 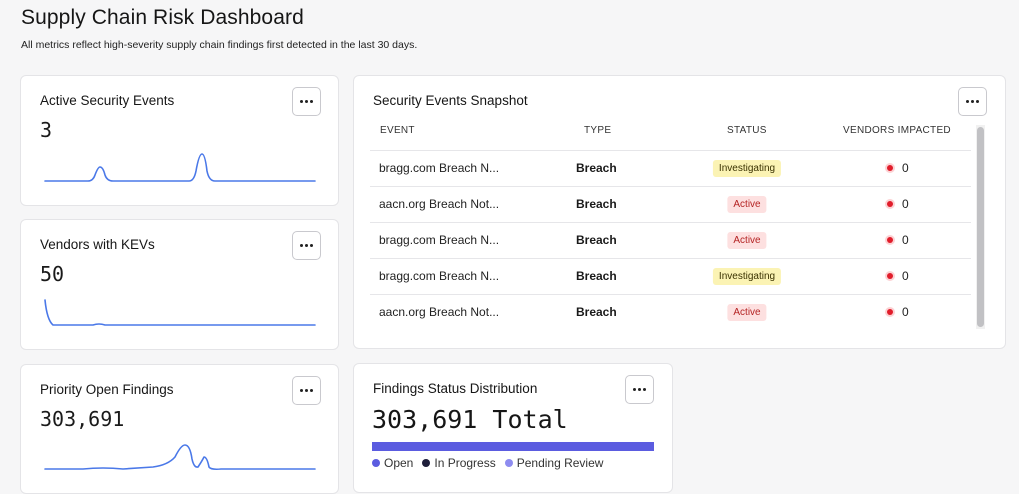 I want to click on active-security-events-card: Active Security Events 3, so click(x=179, y=140).